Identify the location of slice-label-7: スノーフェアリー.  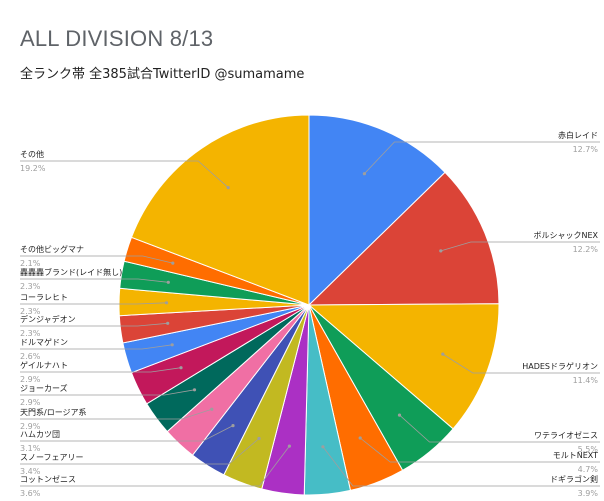
(52, 457).